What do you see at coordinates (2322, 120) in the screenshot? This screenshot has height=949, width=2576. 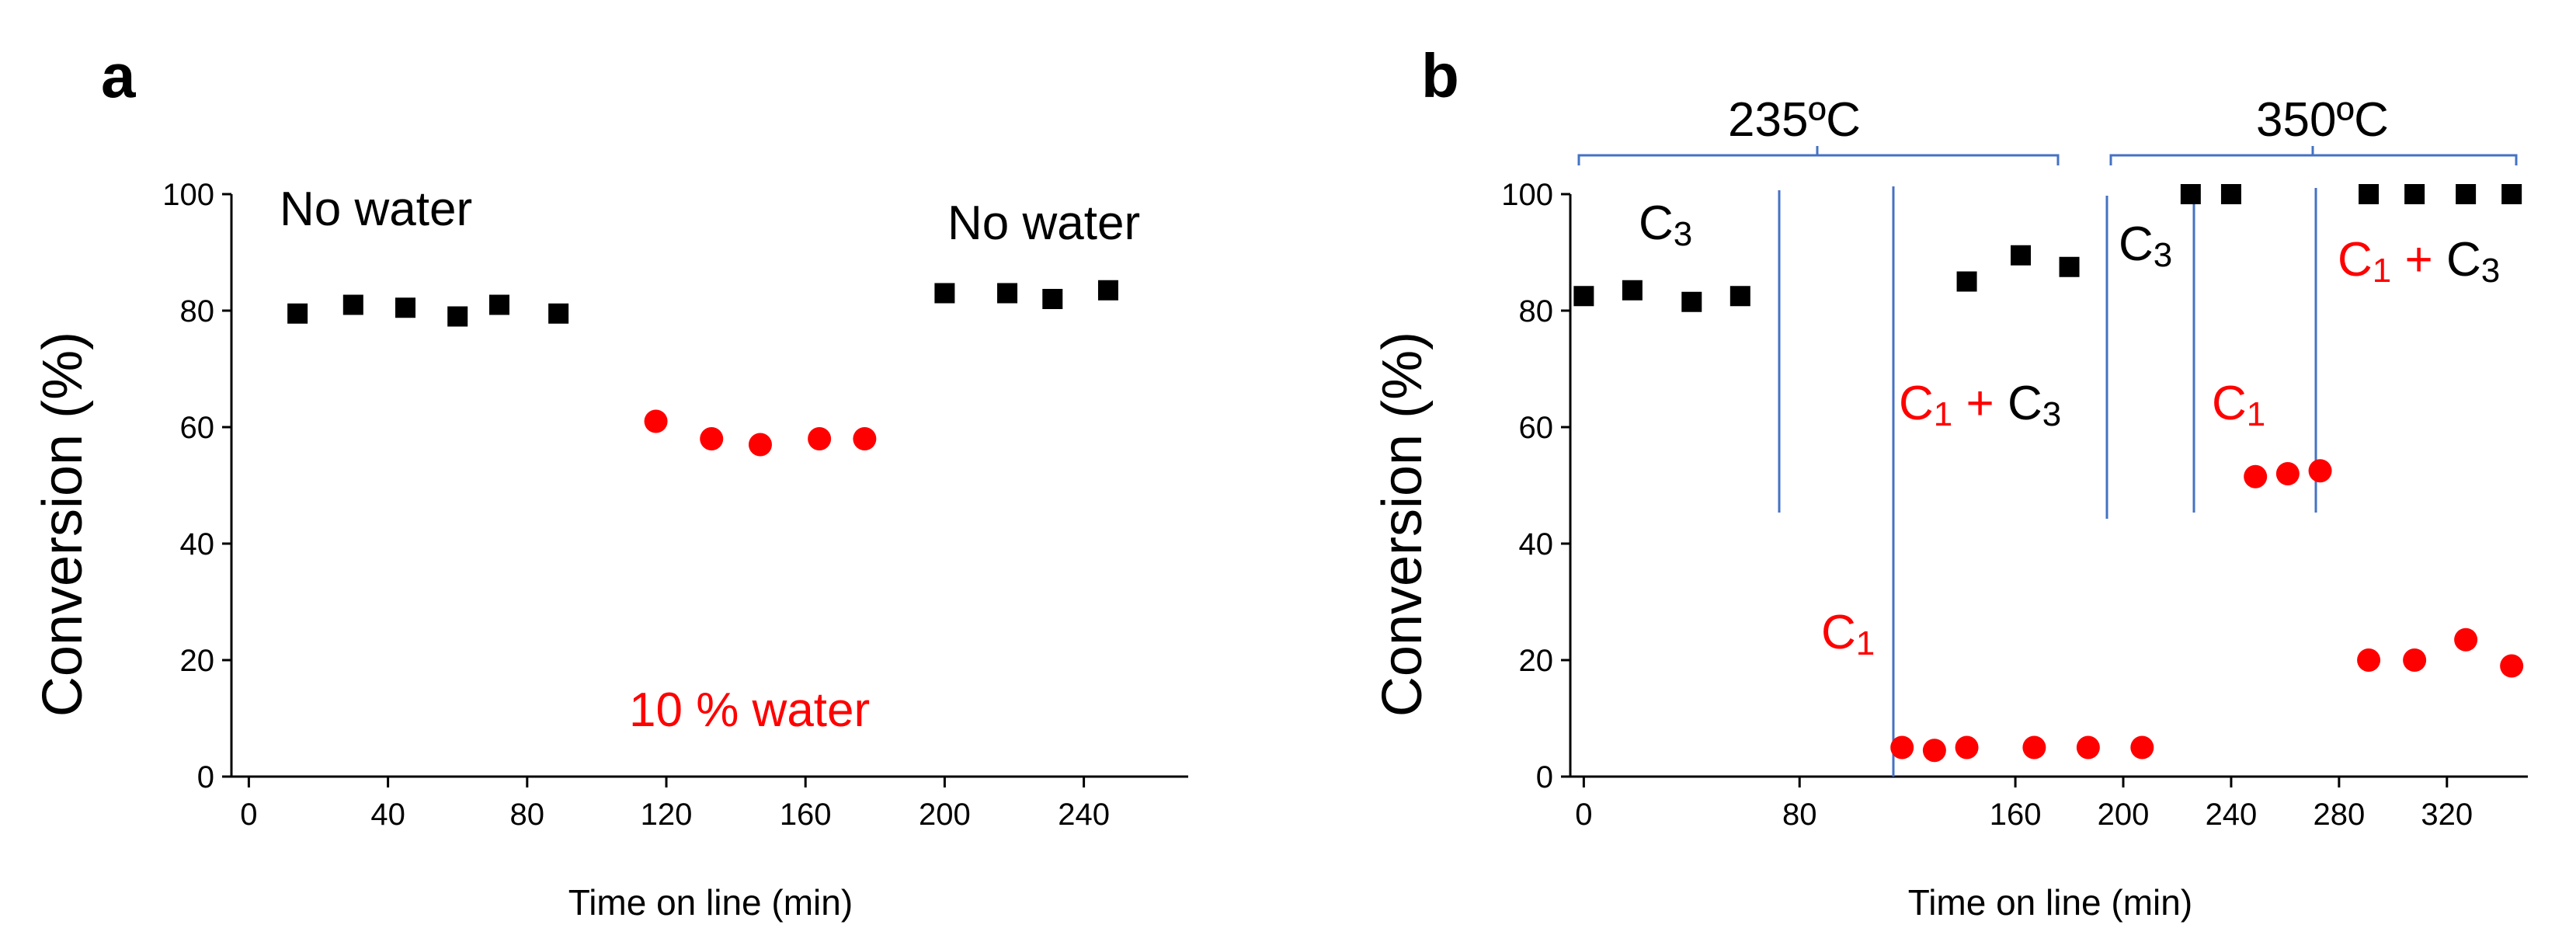 I see `temp-label-350c: 350ºC` at bounding box center [2322, 120].